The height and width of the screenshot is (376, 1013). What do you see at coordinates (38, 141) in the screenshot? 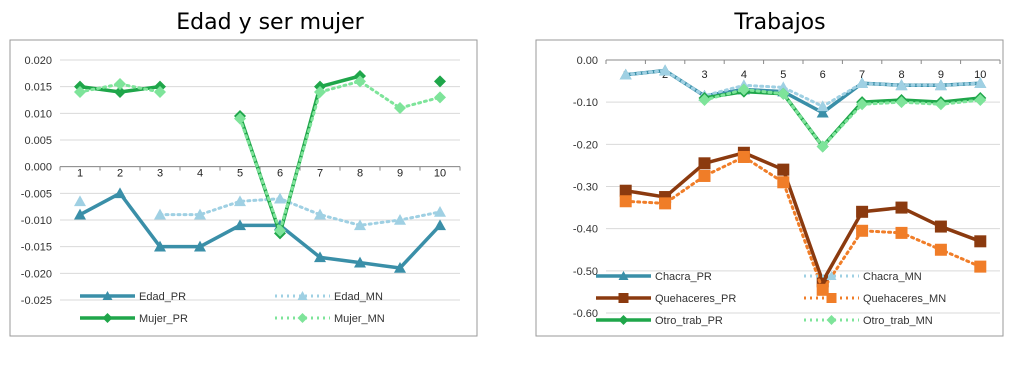
I see `chart1-y-tick-label: 0.005` at bounding box center [38, 141].